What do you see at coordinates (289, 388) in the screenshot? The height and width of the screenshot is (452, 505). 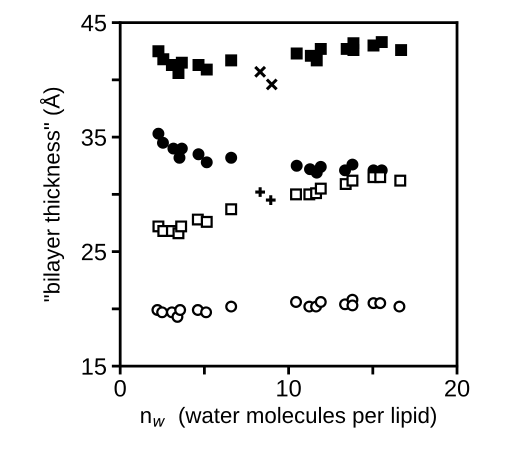 I see `x-tick-label: 10` at bounding box center [289, 388].